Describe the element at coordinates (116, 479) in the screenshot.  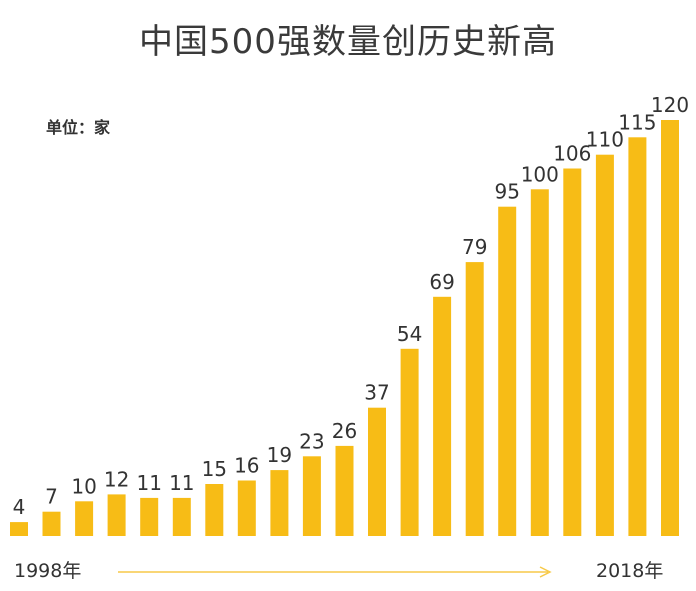
I see `bar-value-label-3: 12` at that location.